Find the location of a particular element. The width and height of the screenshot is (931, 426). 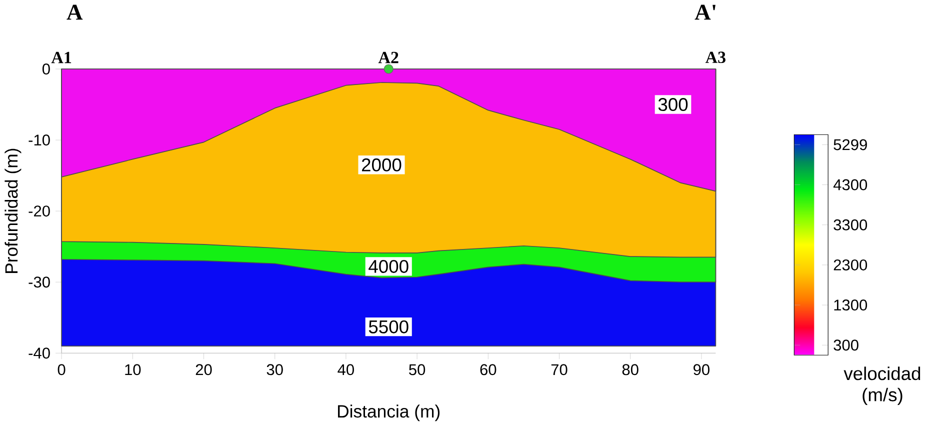

x-tick-label: 30 is located at coordinates (274, 370).